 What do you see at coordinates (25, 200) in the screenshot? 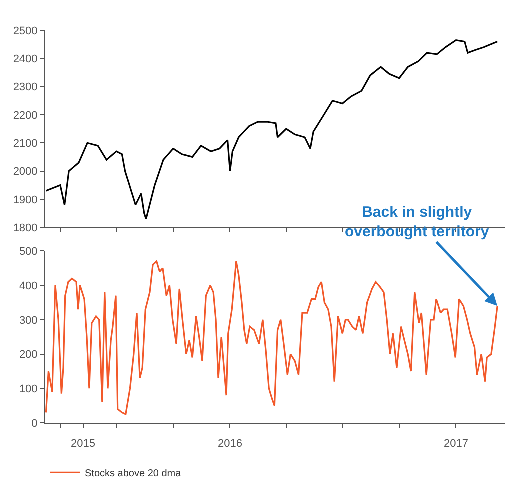
I see `y-tick-label: 1900` at bounding box center [25, 200].